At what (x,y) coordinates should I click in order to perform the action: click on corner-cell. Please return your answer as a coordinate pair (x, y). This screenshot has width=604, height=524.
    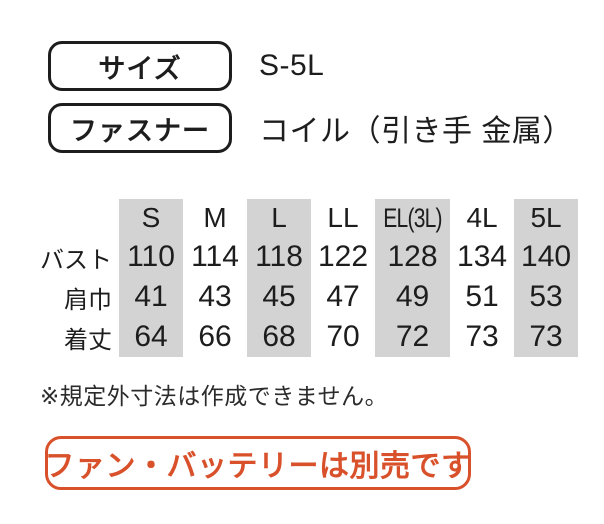
    Looking at the image, I should click on (79, 218).